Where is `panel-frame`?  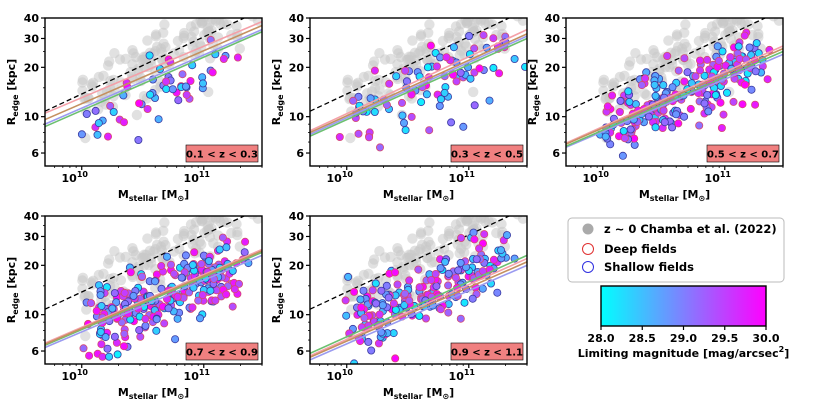 panel-frame is located at coordinates (153, 92).